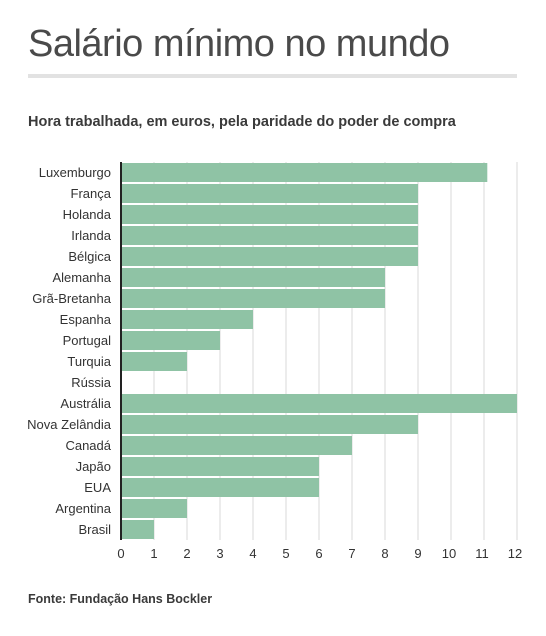 The height and width of the screenshot is (636, 546). Describe the element at coordinates (239, 44) in the screenshot. I see `chart-title: Salário mínimo no mundo` at that location.